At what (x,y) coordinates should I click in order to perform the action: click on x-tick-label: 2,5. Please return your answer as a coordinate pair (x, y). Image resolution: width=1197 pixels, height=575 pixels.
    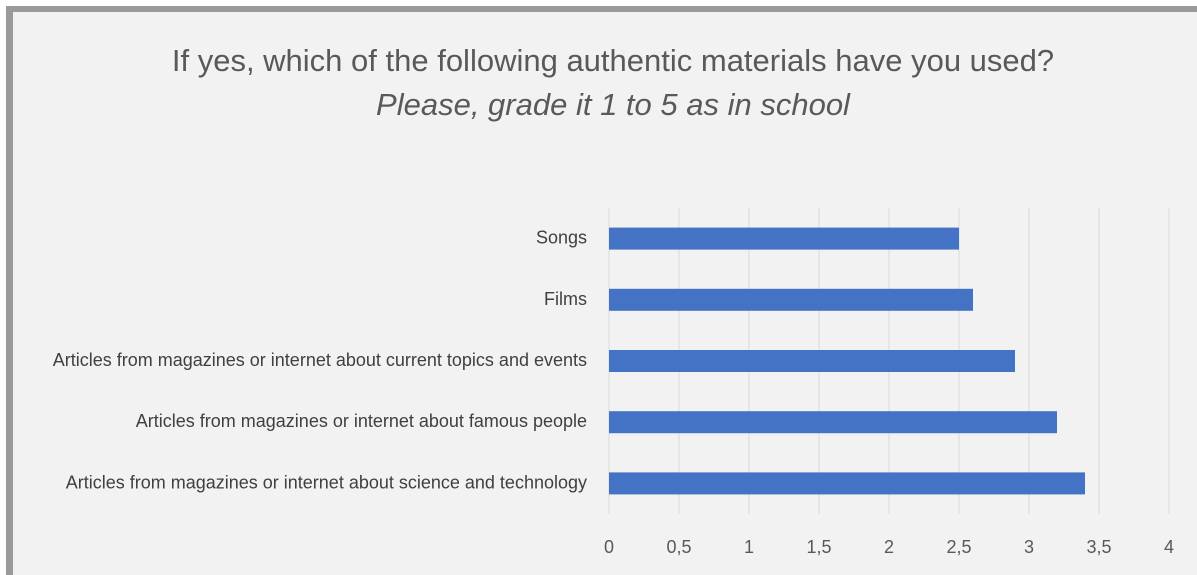
    Looking at the image, I should click on (958, 547).